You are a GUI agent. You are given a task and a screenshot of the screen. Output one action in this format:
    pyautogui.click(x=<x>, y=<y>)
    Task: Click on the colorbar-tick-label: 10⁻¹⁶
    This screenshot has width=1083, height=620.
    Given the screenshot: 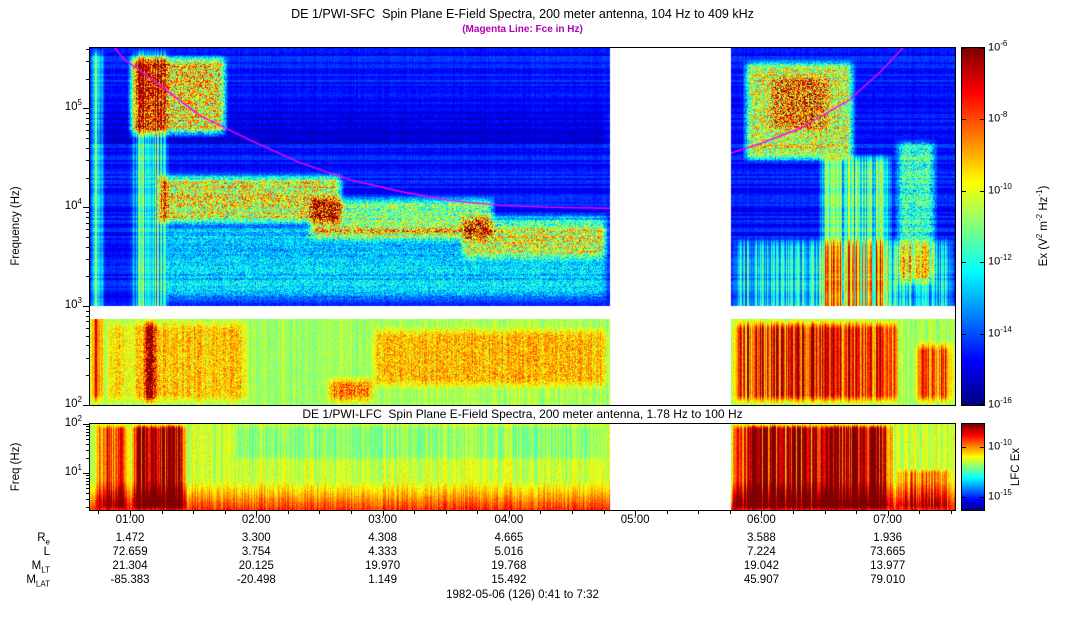 What is the action you would take?
    pyautogui.click(x=1000, y=403)
    